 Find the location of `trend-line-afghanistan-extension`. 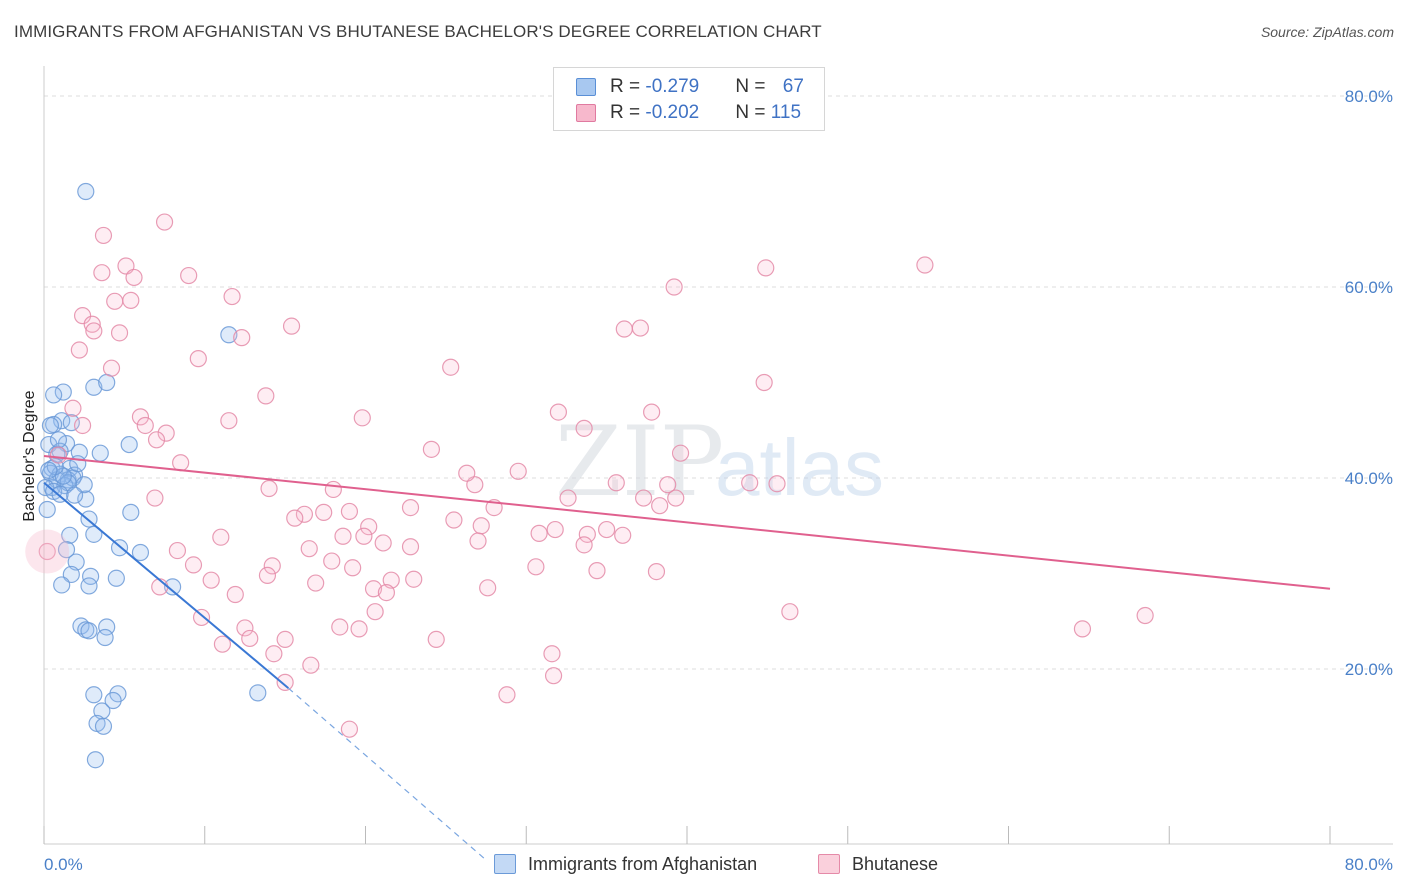

trend-line-afghanistan-extension is located at coordinates (387, 774).